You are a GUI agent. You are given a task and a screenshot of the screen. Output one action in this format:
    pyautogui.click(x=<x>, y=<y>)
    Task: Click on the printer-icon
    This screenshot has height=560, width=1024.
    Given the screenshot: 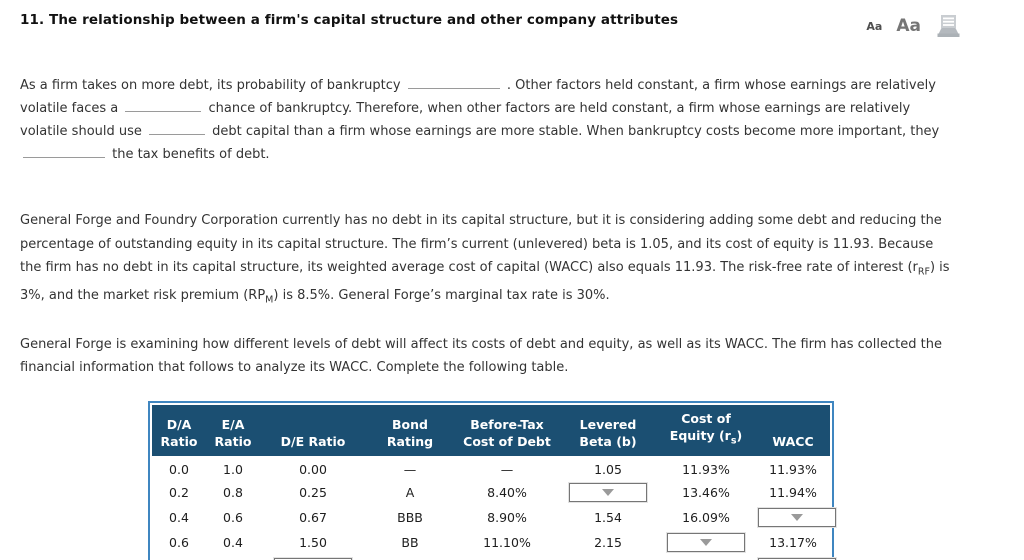 What is the action you would take?
    pyautogui.click(x=948, y=26)
    